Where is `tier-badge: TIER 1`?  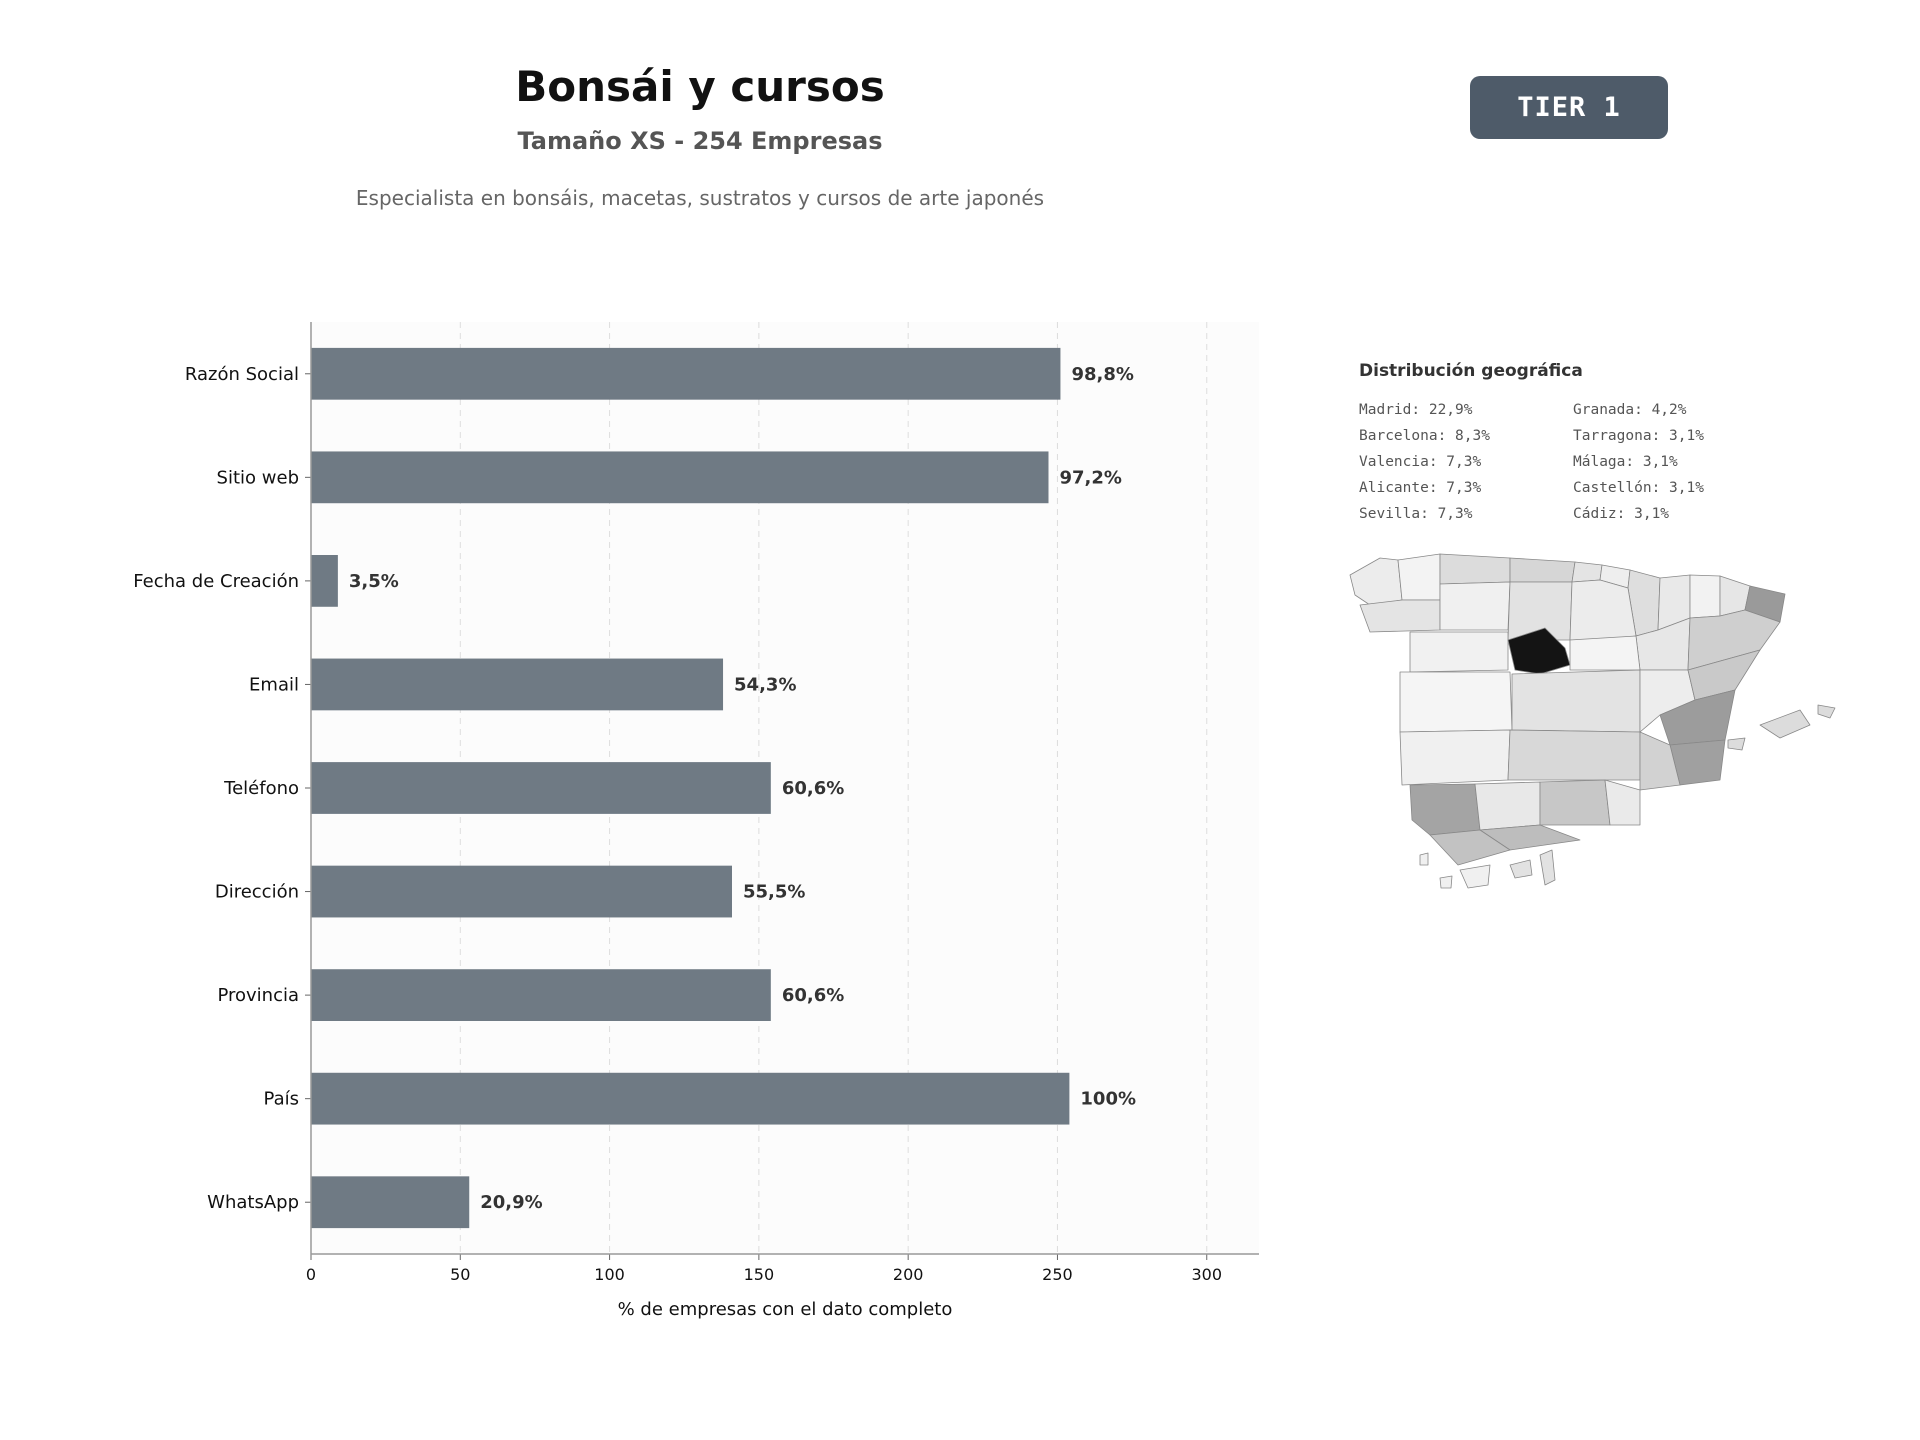 tier-badge: TIER 1 is located at coordinates (1569, 107).